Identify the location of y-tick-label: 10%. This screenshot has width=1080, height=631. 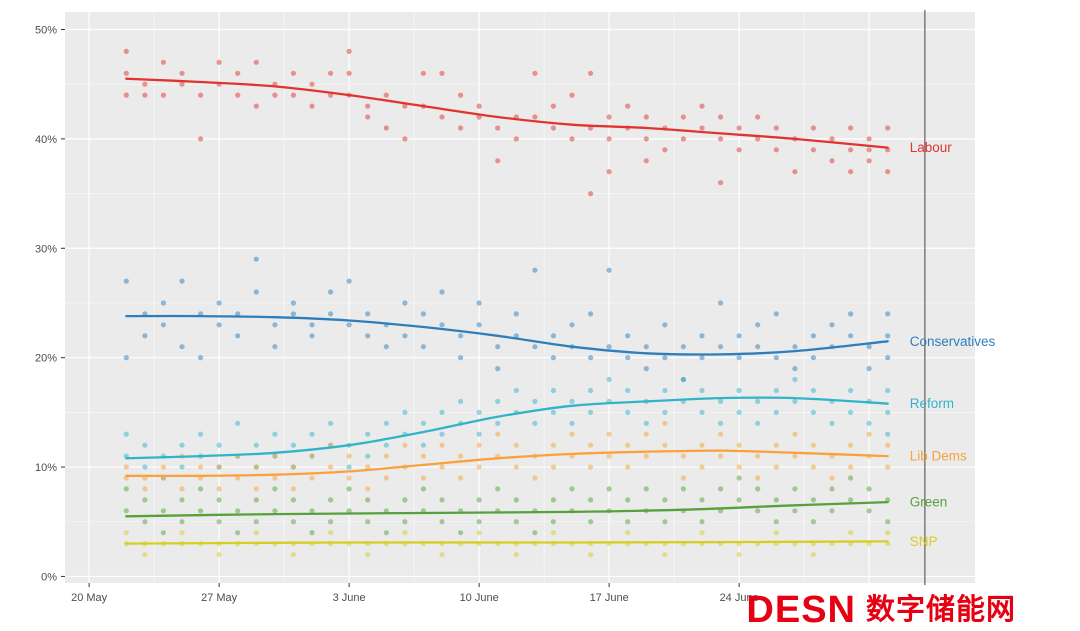
(46, 468).